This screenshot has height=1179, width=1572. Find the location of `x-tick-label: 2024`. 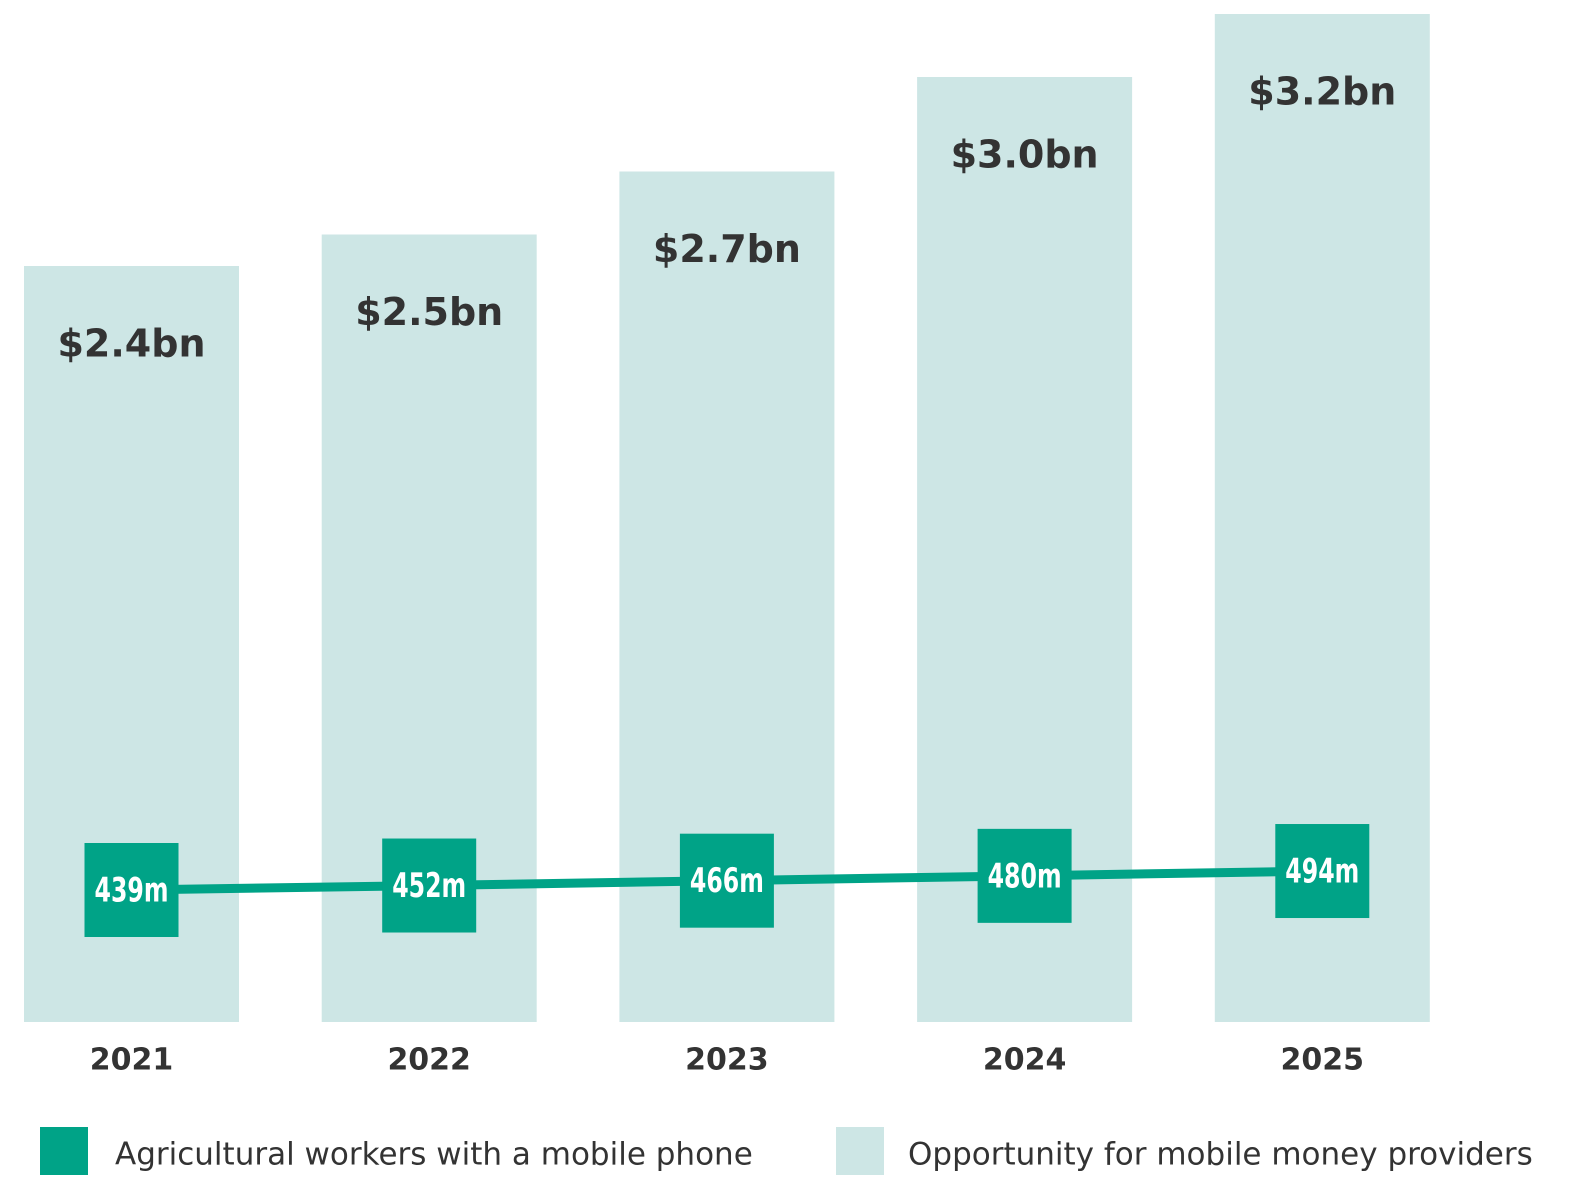

x-tick-label: 2024 is located at coordinates (1025, 1060).